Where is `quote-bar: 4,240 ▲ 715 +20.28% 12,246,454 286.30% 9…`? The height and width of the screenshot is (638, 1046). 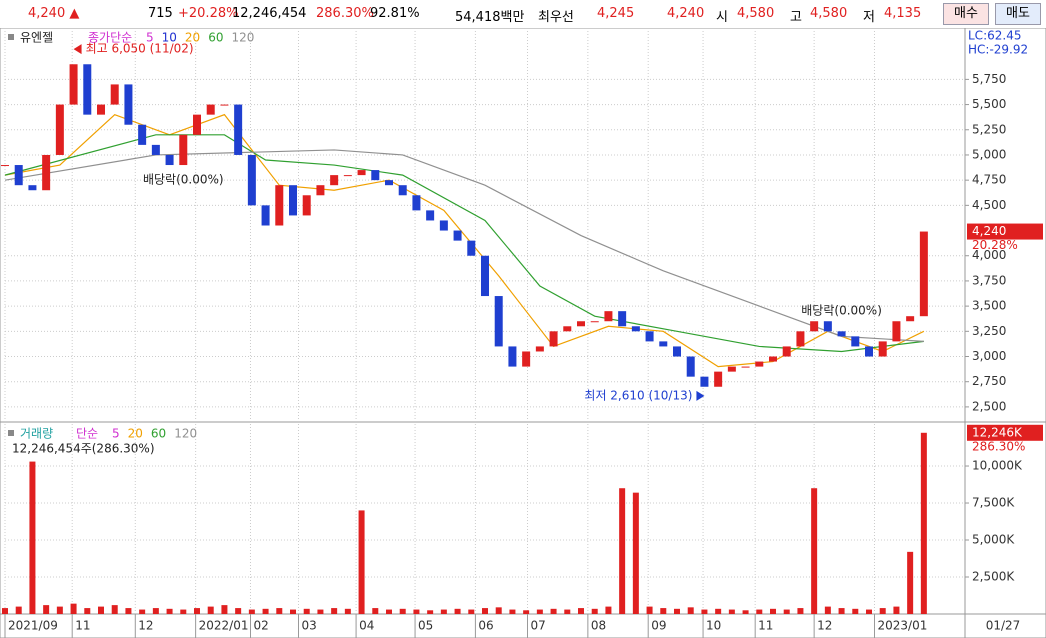
quote-bar: 4,240 ▲ 715 +20.28% 12,246,454 286.30% 9… is located at coordinates (523, 14).